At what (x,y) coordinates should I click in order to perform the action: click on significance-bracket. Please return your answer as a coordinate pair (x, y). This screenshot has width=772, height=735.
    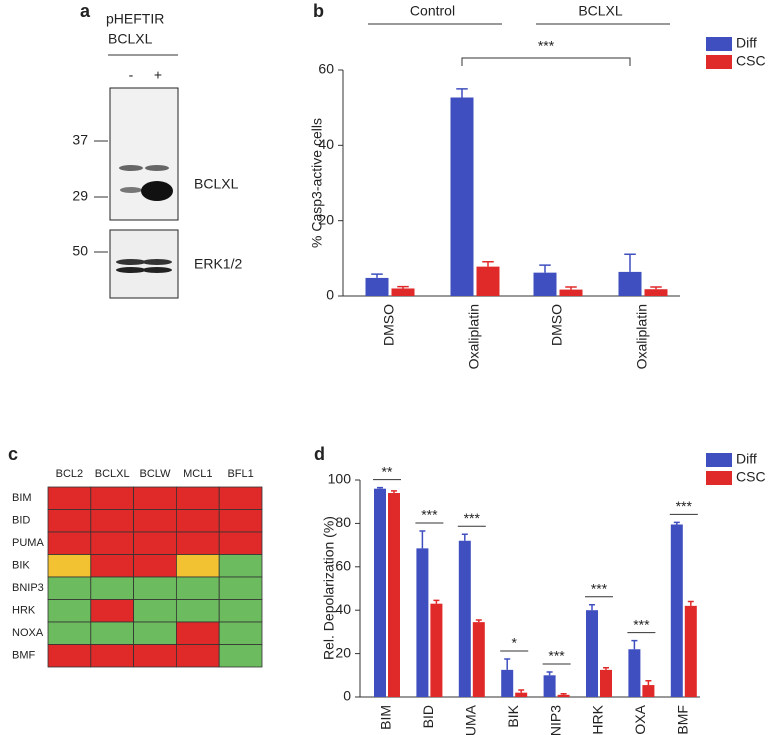
    Looking at the image, I should click on (546, 62).